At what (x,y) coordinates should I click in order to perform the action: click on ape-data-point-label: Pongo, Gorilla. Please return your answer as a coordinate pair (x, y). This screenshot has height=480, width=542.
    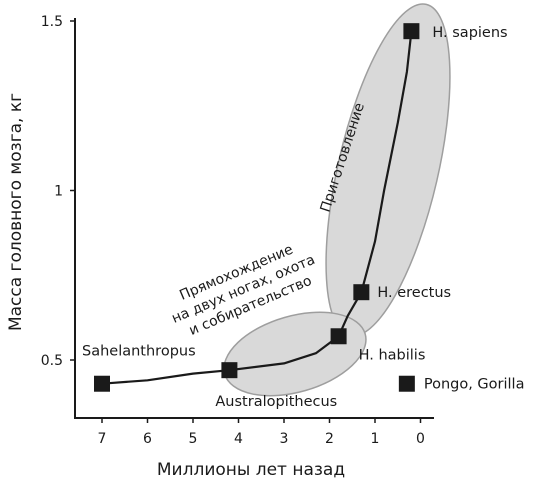
    Looking at the image, I should click on (474, 385).